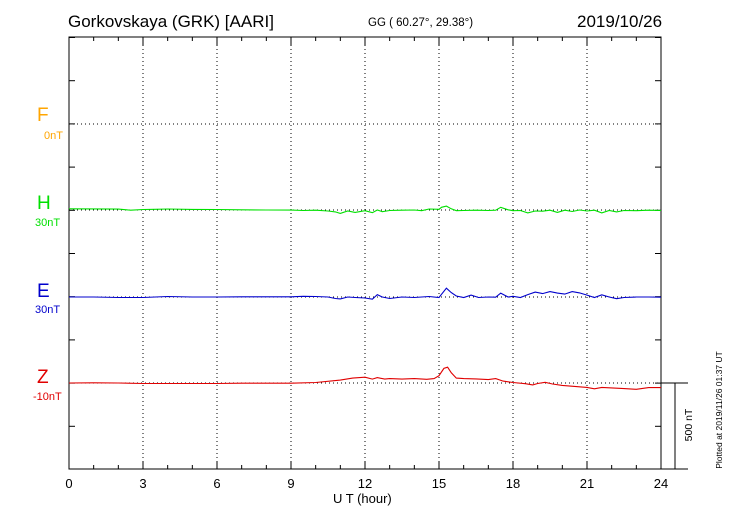 This screenshot has width=730, height=520. What do you see at coordinates (362, 498) in the screenshot?
I see `x-axis-label: U T (hour)` at bounding box center [362, 498].